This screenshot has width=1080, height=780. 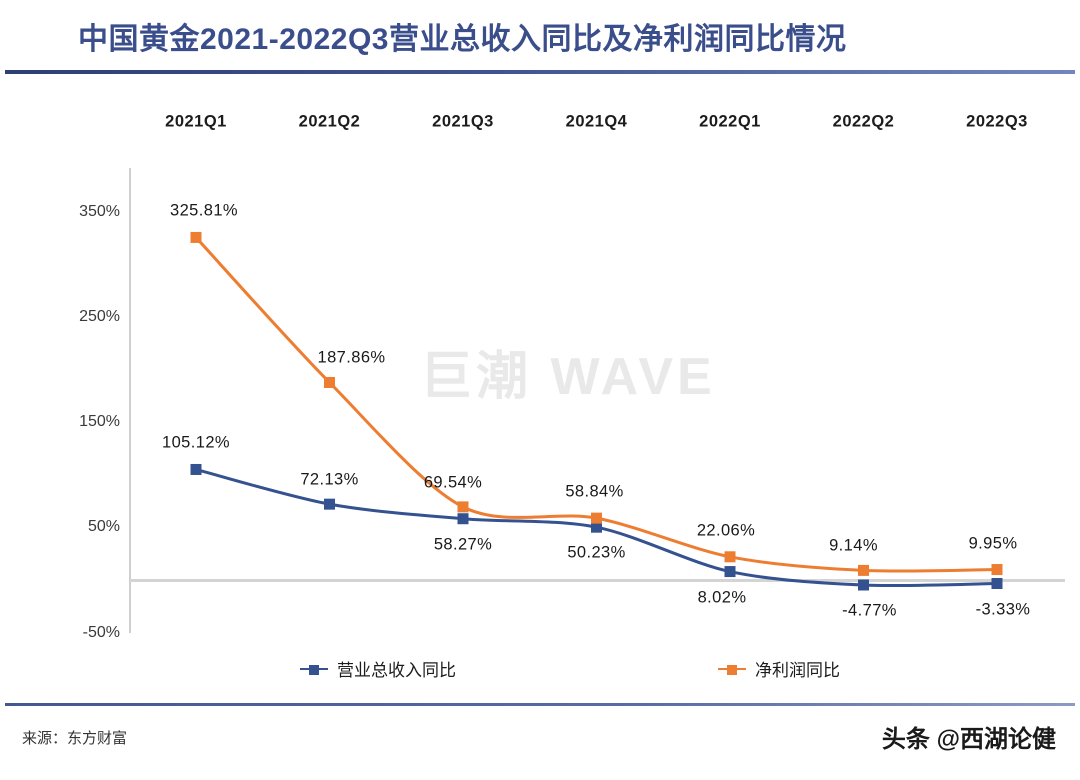 What do you see at coordinates (99, 422) in the screenshot?
I see `y-axis-tick-150: 150%` at bounding box center [99, 422].